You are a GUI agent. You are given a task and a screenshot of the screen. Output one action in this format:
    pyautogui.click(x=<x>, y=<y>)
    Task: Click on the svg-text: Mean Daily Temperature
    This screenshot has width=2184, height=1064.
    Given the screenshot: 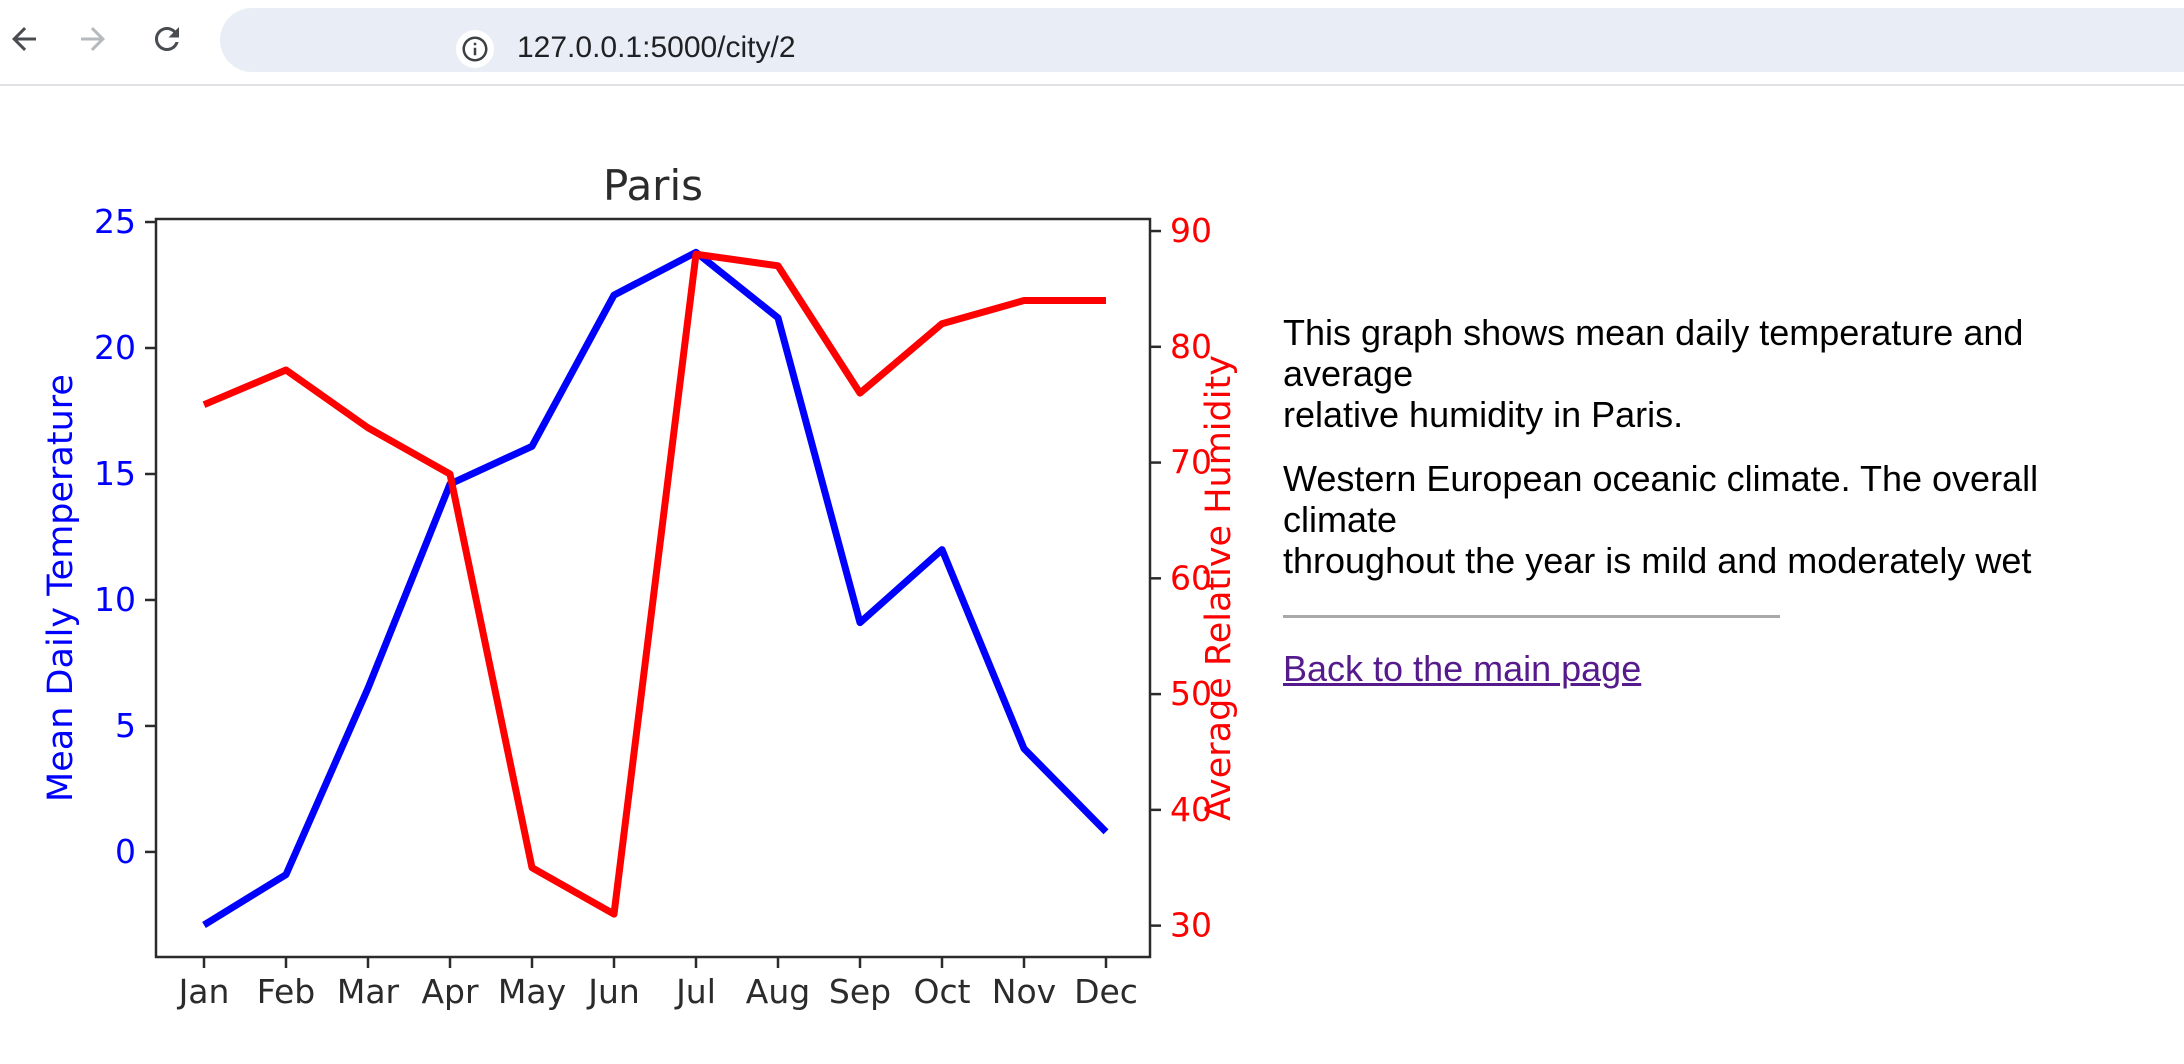 What is the action you would take?
    pyautogui.click(x=61, y=588)
    